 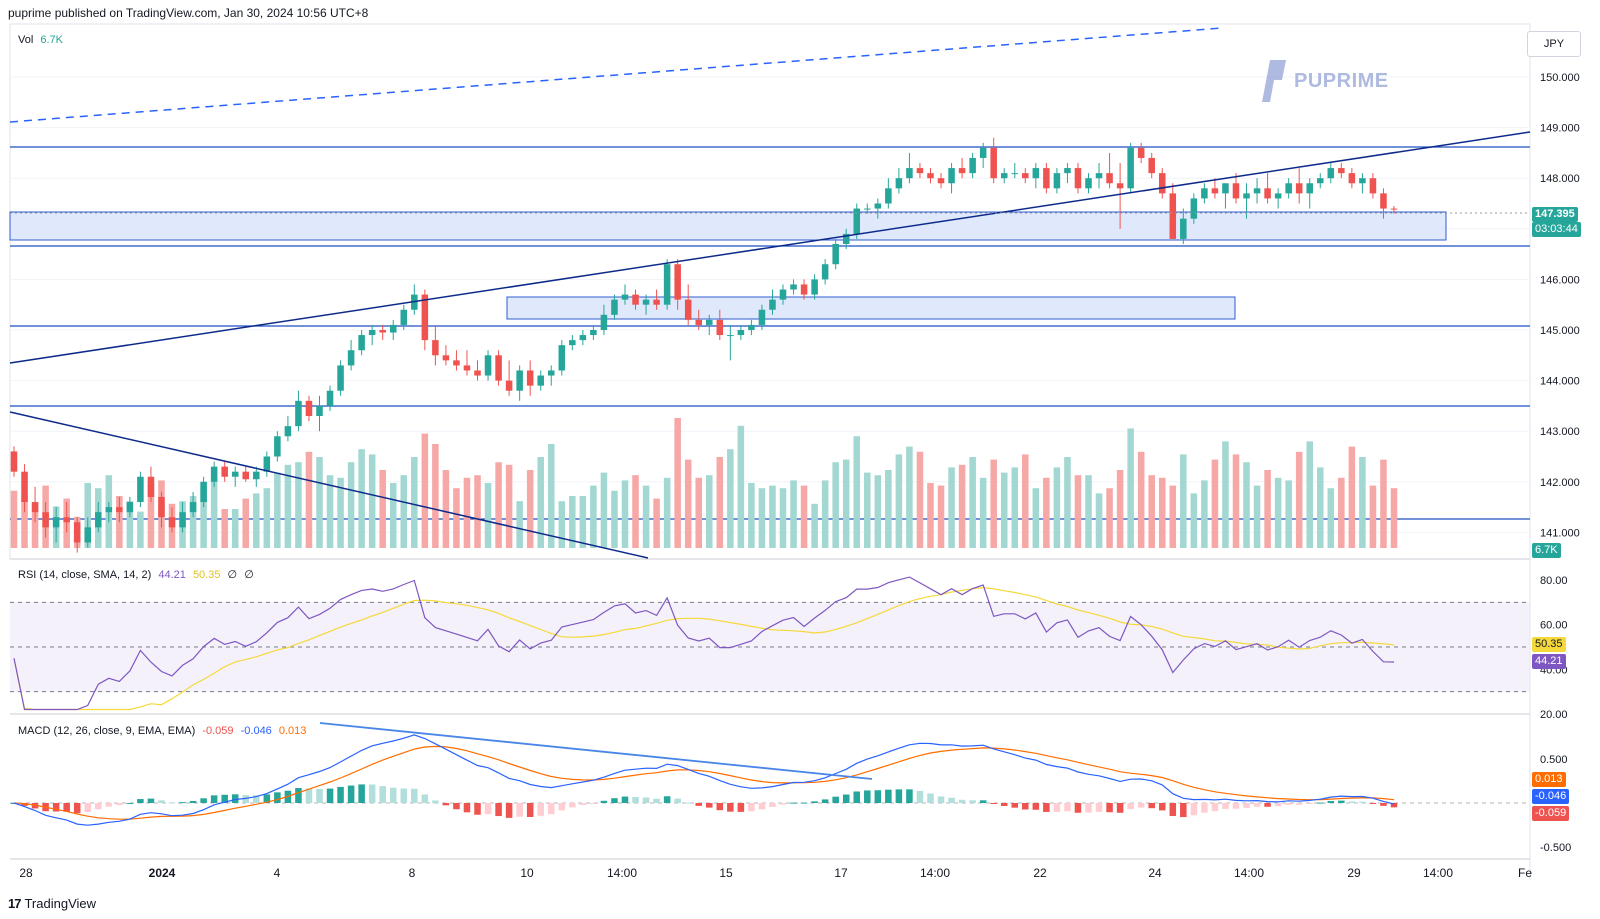 What do you see at coordinates (232, 575) in the screenshot?
I see `rsi-legend-extra-1: ∅` at bounding box center [232, 575].